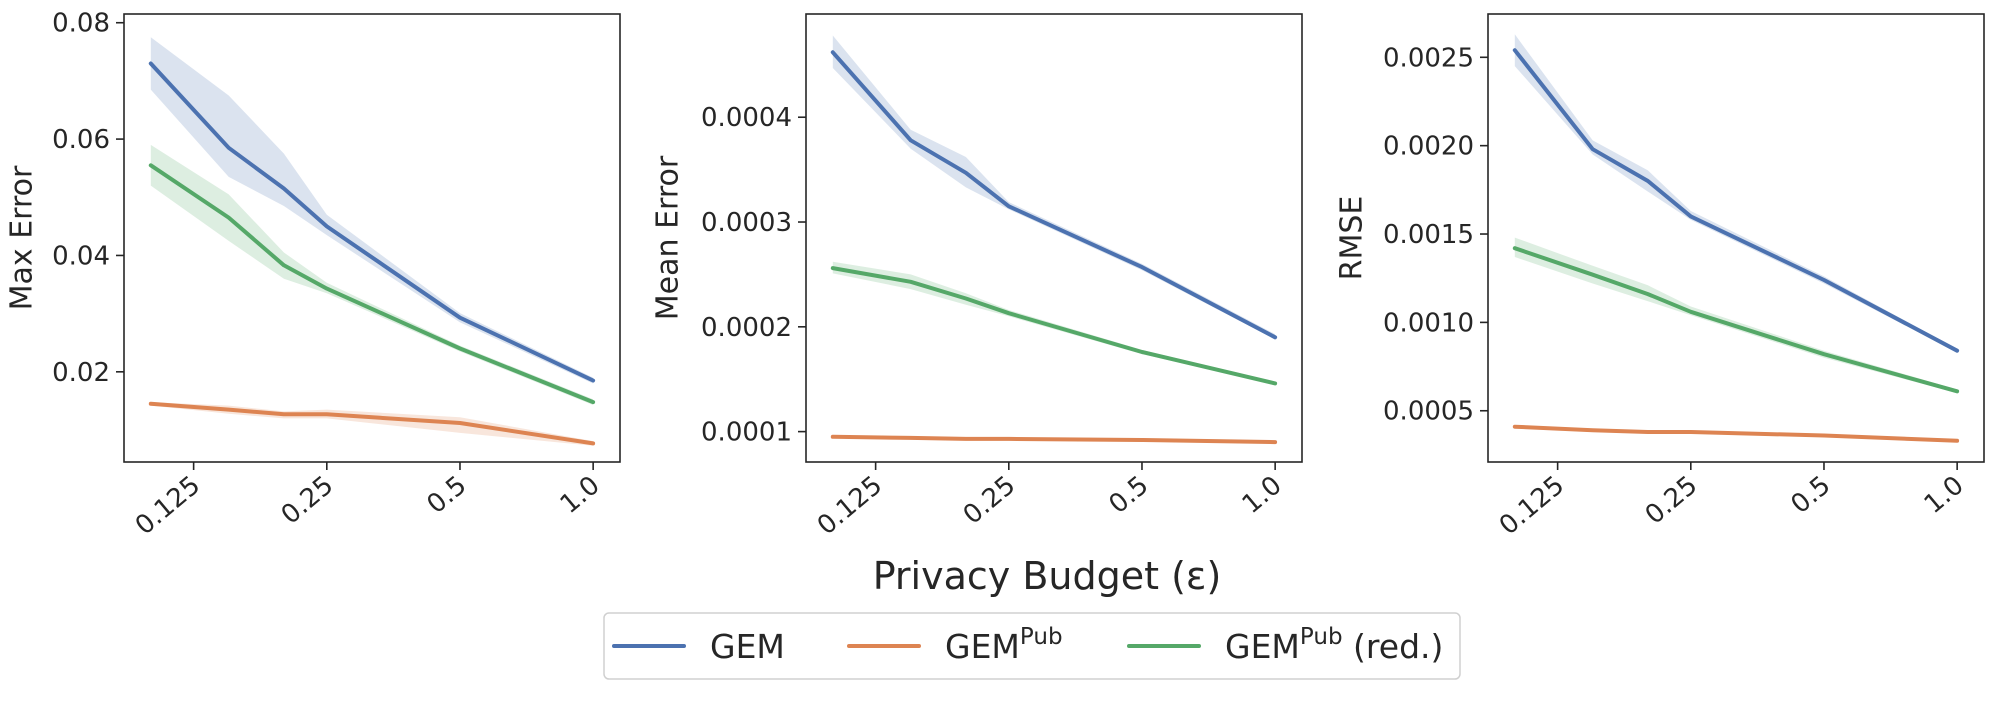 This screenshot has height=703, width=1995. What do you see at coordinates (1352, 238) in the screenshot?
I see `y-axis-label: RMSE` at bounding box center [1352, 238].